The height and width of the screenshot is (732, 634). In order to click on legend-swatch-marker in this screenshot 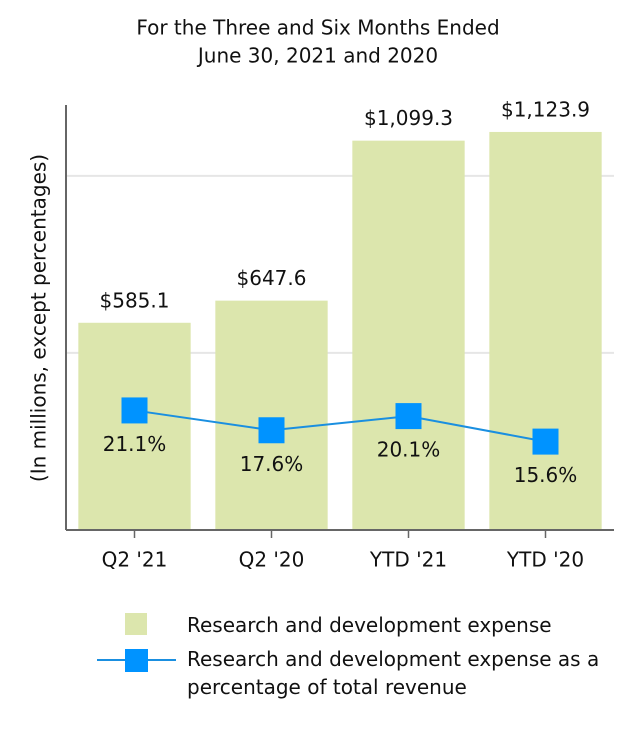, I will do `click(136, 660)`.